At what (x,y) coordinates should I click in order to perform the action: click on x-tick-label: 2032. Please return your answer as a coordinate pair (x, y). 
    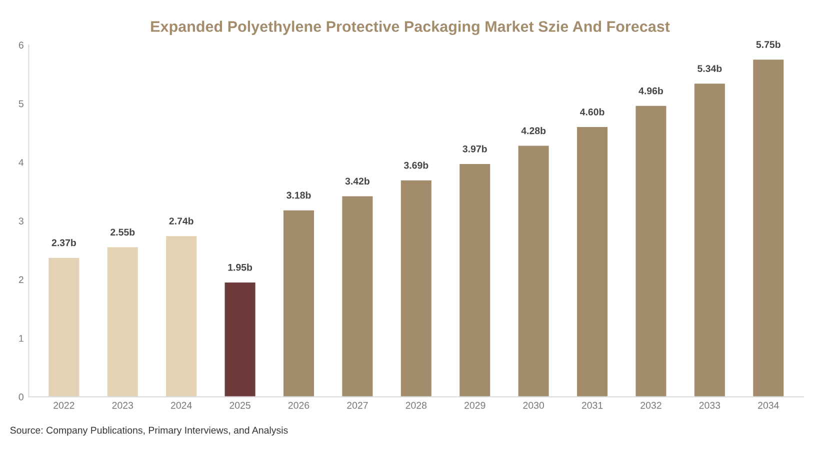
    Looking at the image, I should click on (651, 405).